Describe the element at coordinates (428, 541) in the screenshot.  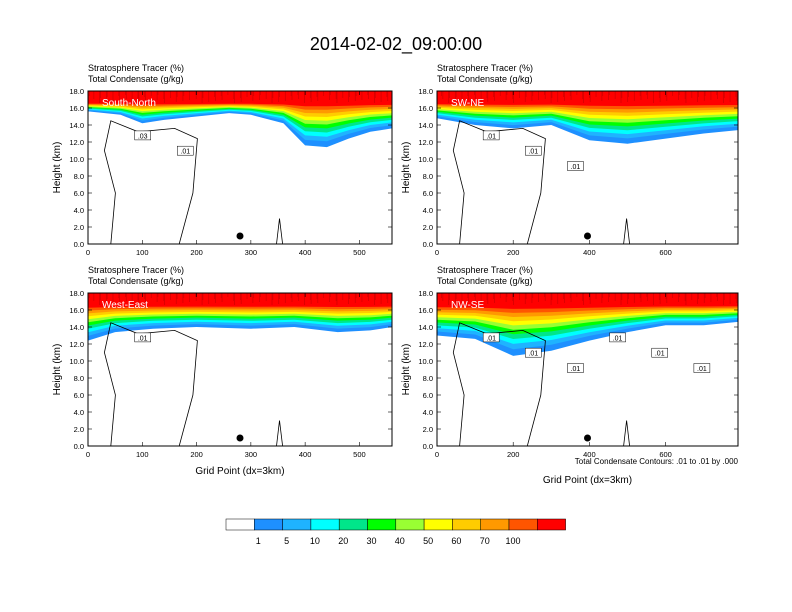
I see `colorbar-label: 50` at that location.